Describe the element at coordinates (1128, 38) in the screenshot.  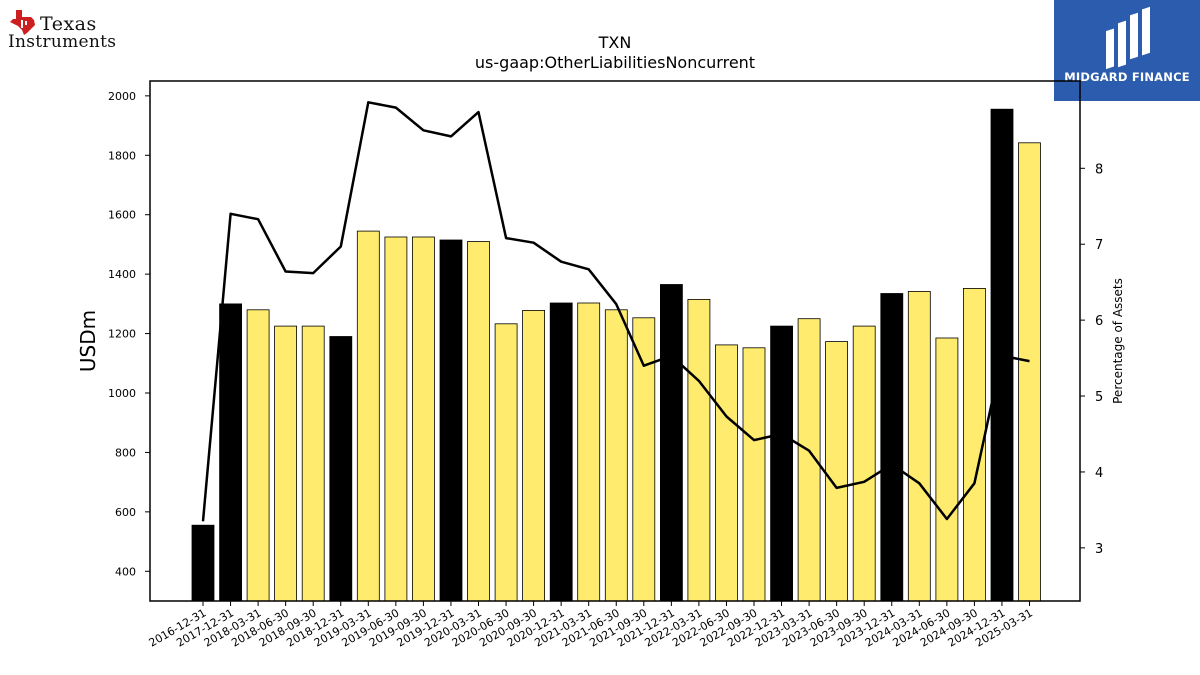
I see `midgard-emblem-icon` at that location.